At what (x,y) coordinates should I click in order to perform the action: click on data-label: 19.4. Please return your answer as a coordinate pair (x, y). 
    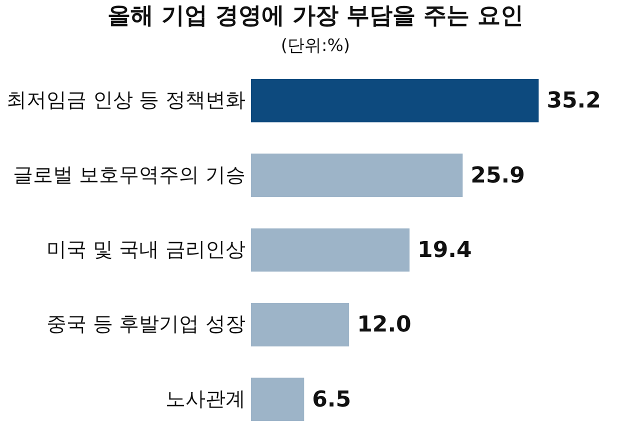
    Looking at the image, I should click on (445, 250).